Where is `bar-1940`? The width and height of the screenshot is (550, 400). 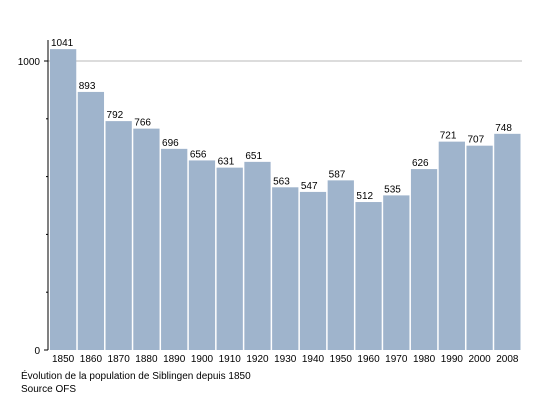 bar-1940 is located at coordinates (313, 270).